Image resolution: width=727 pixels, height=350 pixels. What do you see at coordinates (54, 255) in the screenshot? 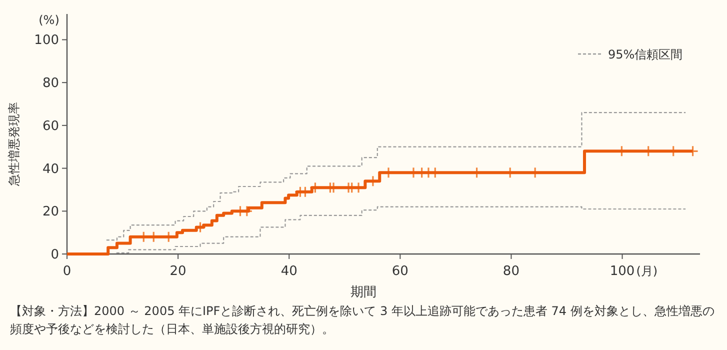
I see `ytick: 0` at bounding box center [54, 255].